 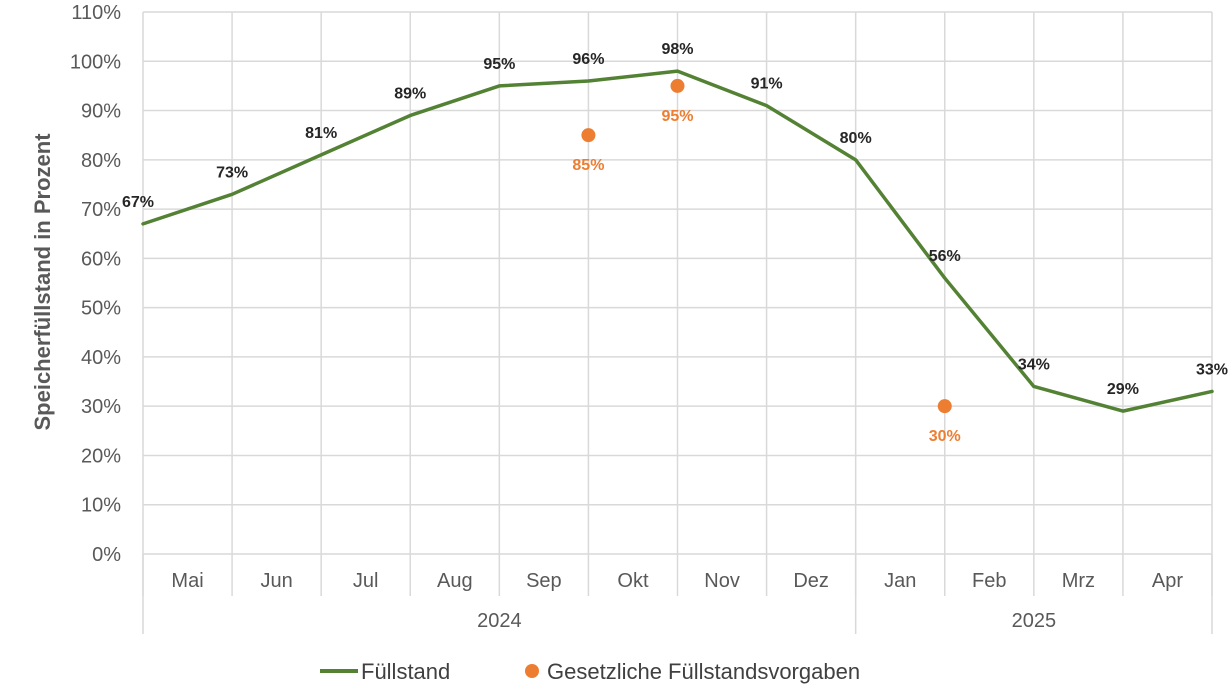 I want to click on fuellstand-data-label: 89%, so click(x=410, y=93).